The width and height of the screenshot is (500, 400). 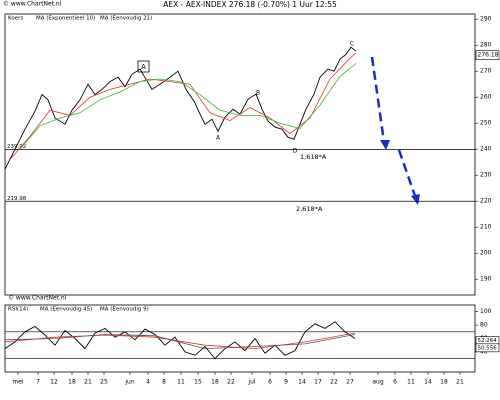 I want to click on y-tick-label: 270, so click(x=486, y=71).